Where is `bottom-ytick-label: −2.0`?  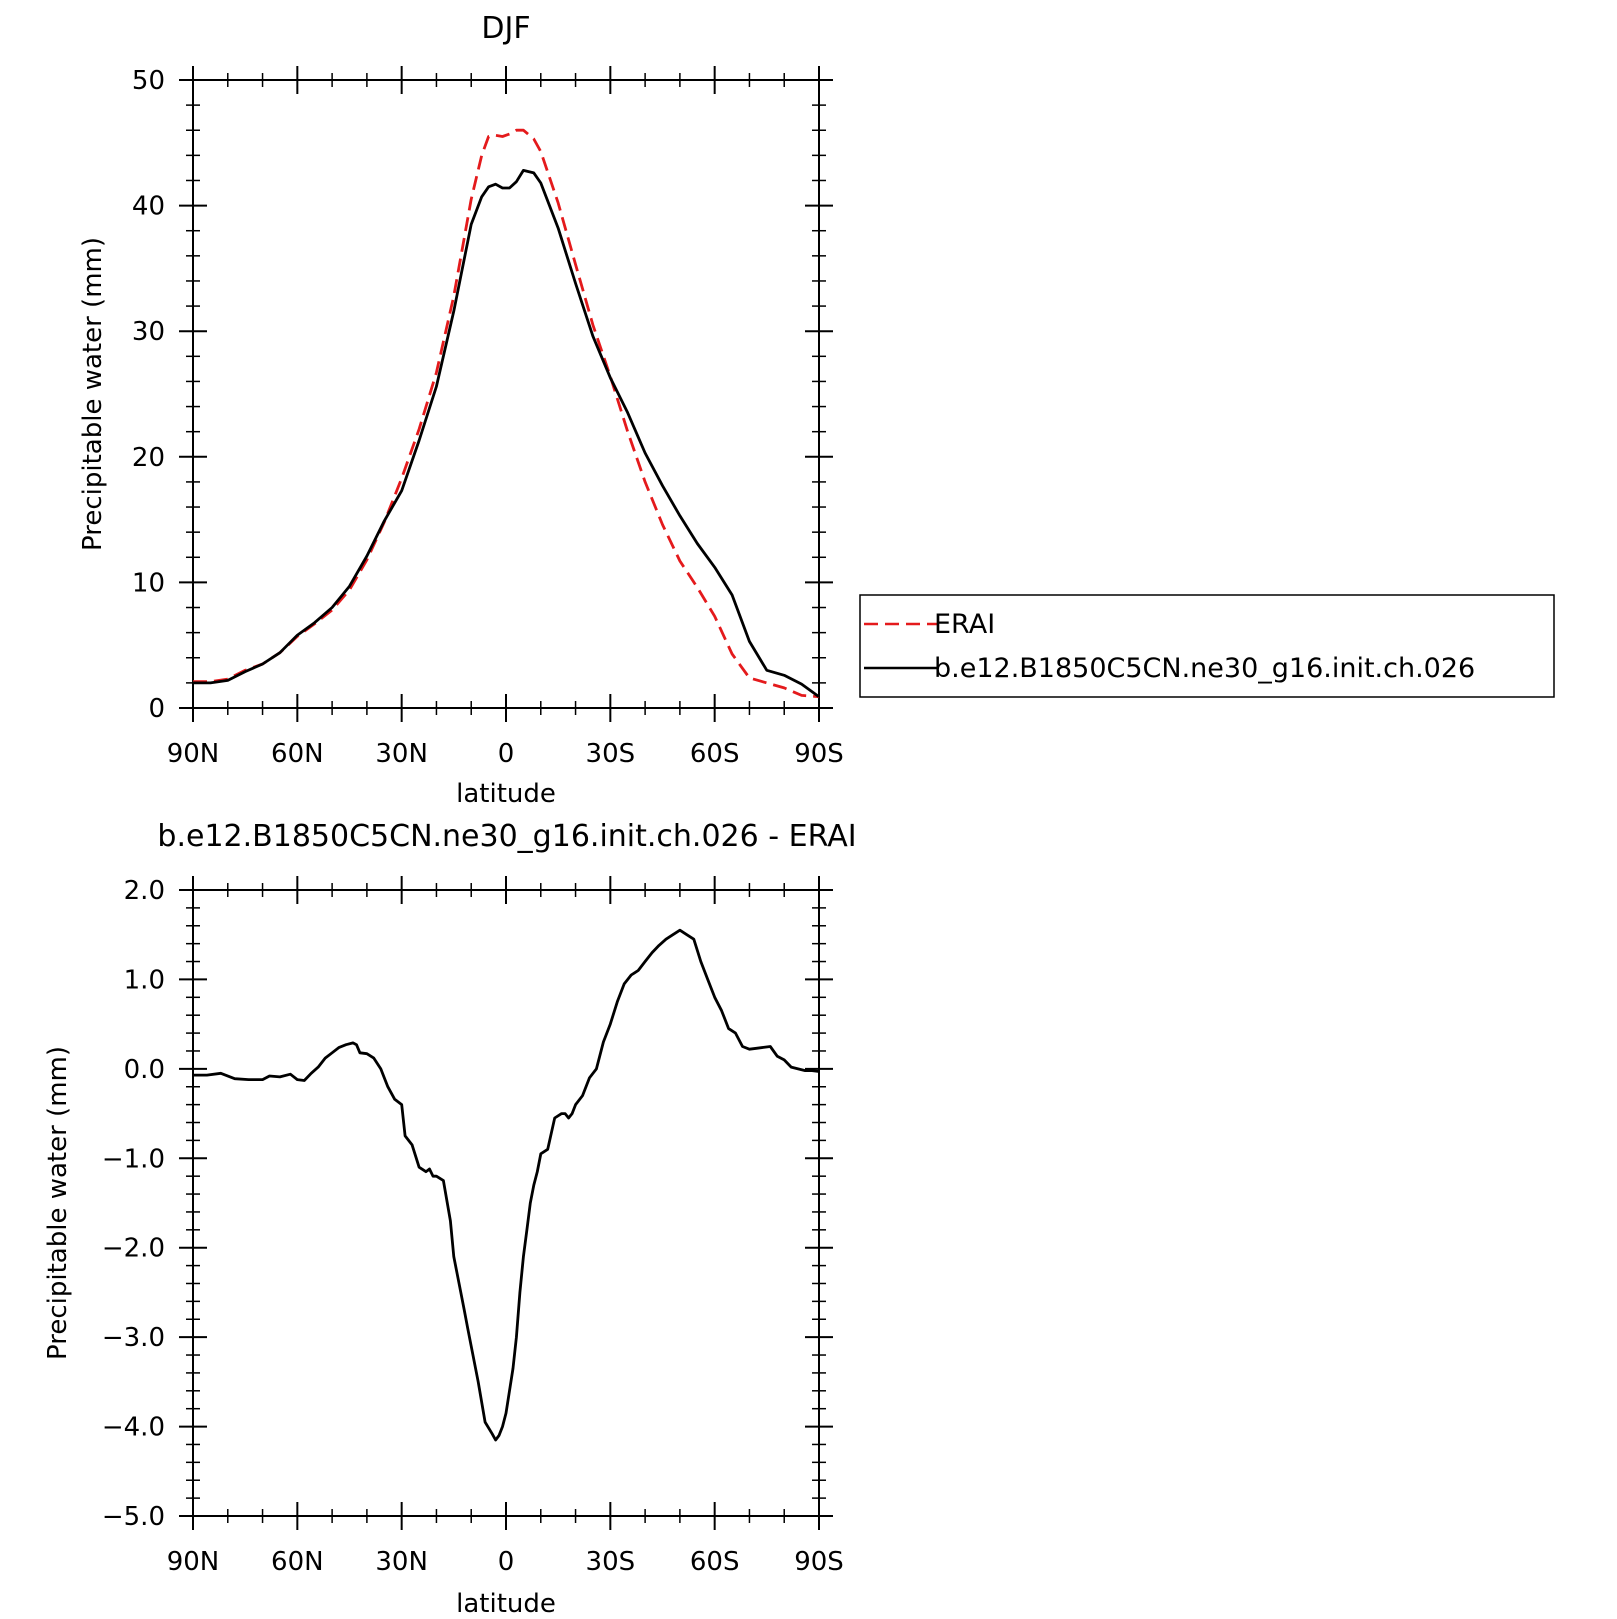
bottom-ytick-label: −2.0 is located at coordinates (133, 1249).